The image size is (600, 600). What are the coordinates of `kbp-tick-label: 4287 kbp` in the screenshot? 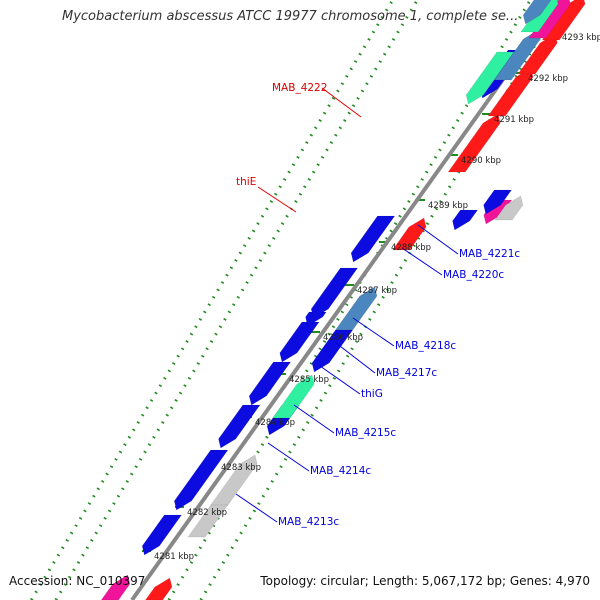 It's located at (377, 291).